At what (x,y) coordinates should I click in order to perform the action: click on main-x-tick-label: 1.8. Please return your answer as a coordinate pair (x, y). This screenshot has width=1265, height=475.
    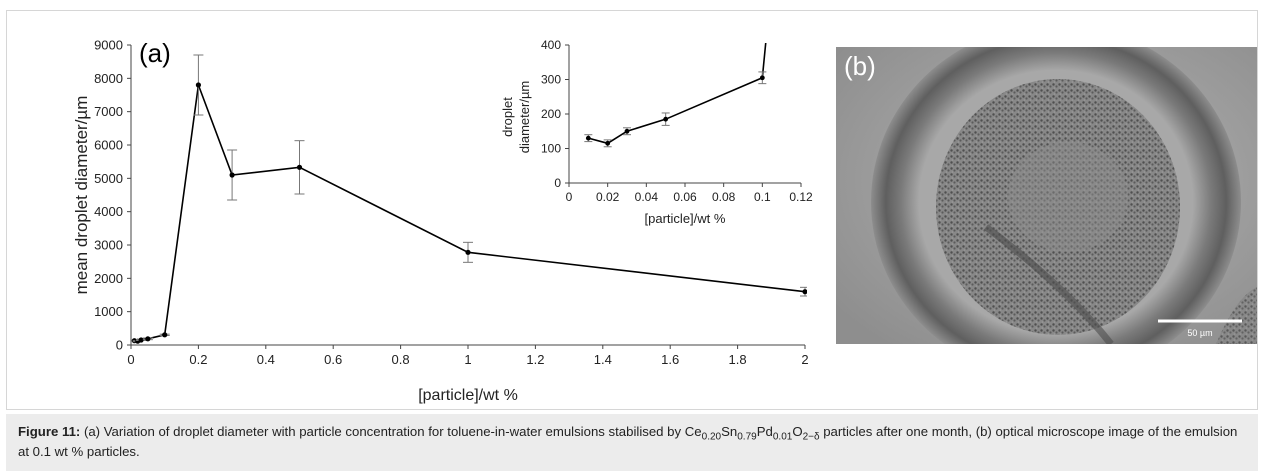
    Looking at the image, I should click on (738, 359).